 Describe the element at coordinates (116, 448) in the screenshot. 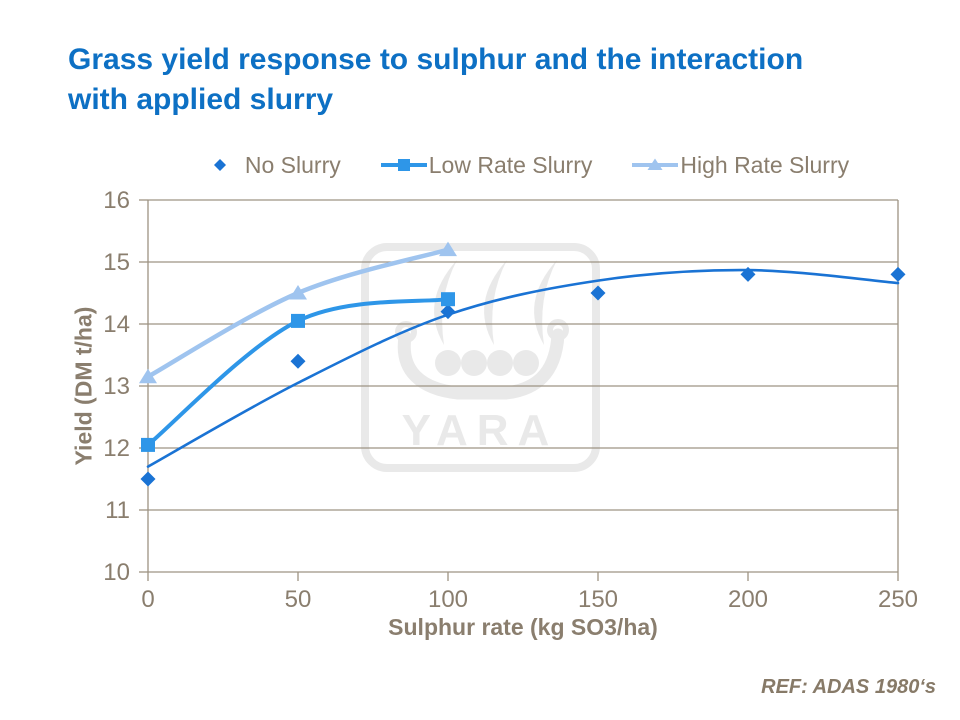

I see `svg-text: 12` at that location.